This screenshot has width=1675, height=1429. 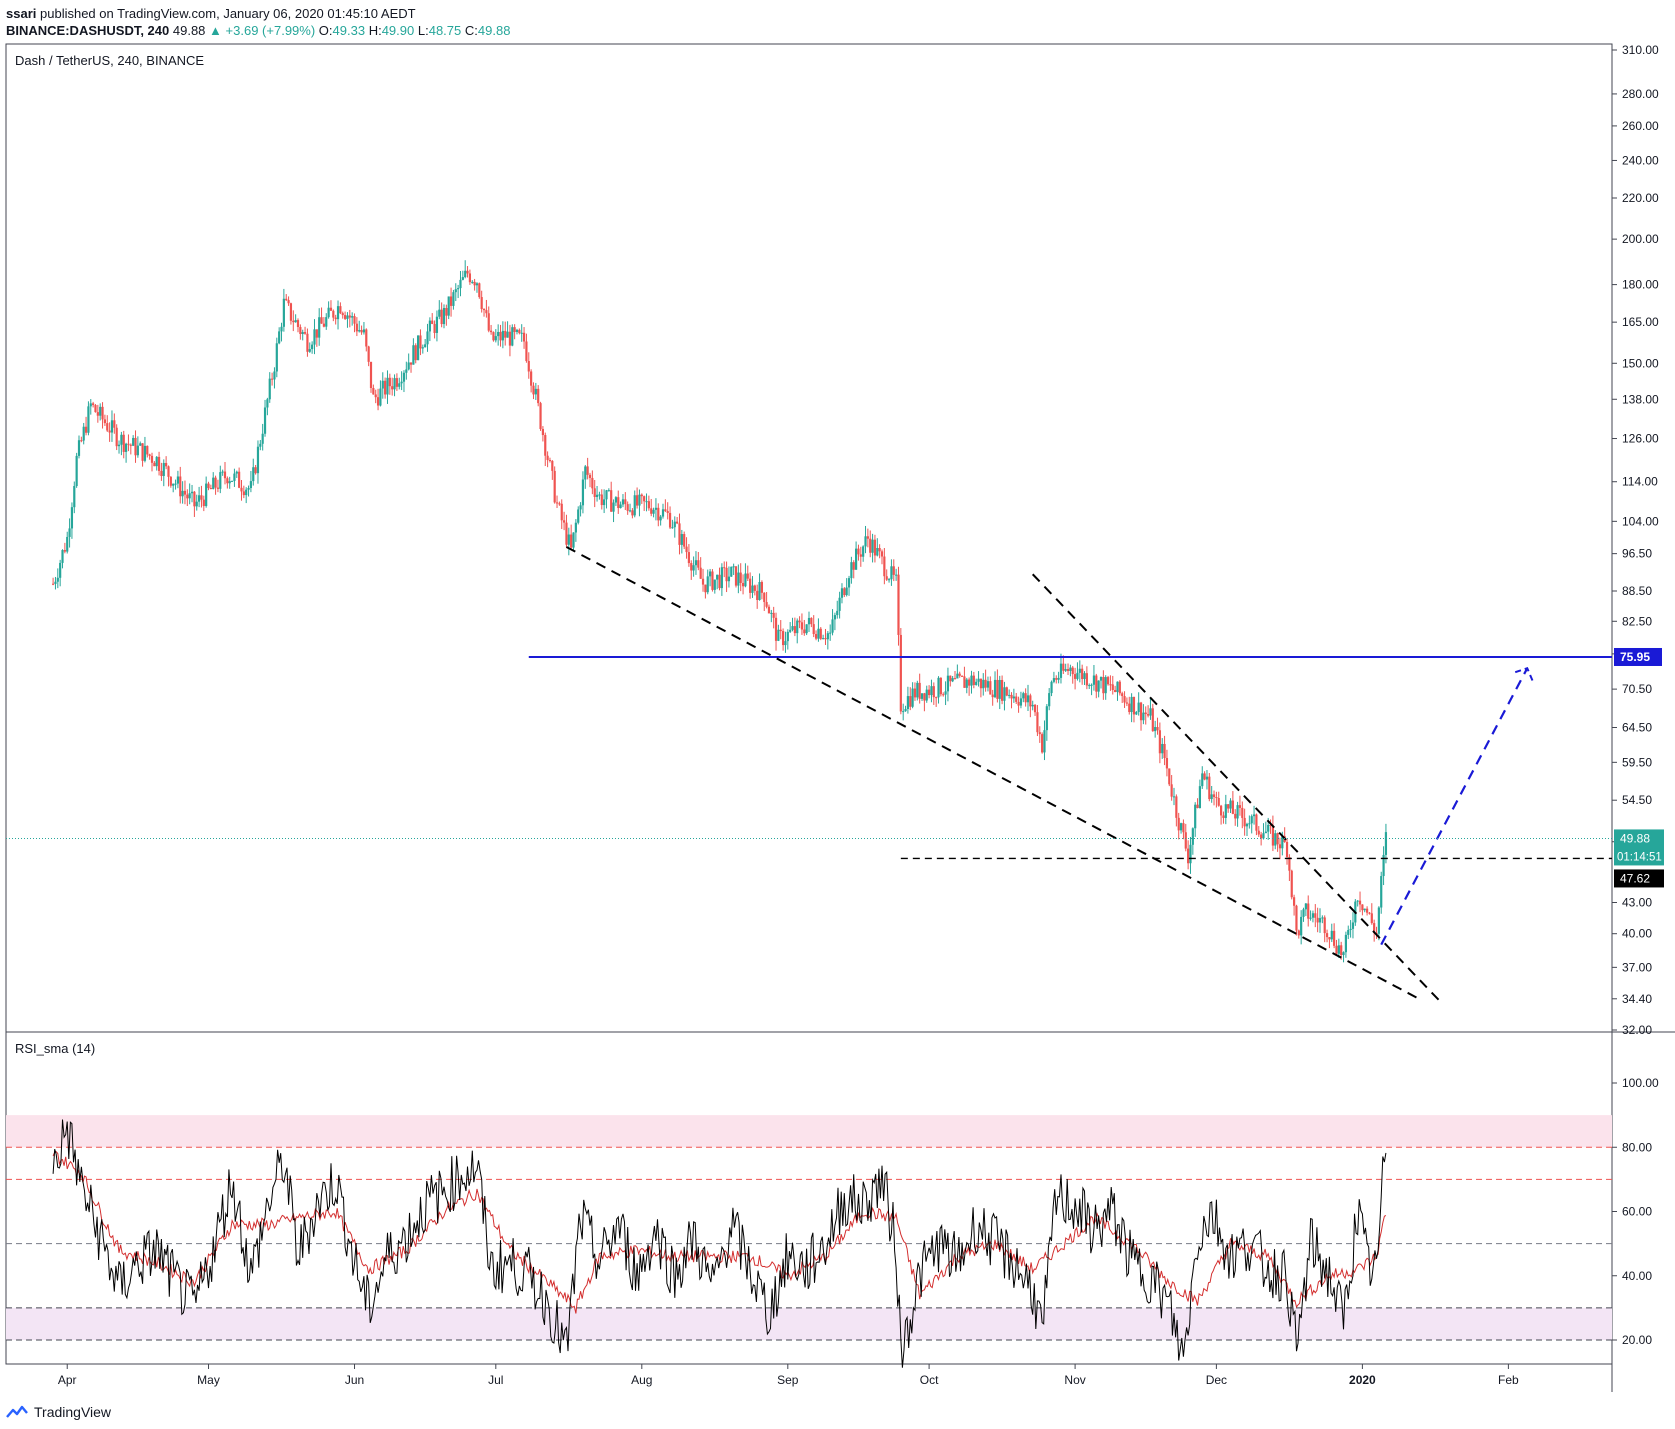 What do you see at coordinates (1637, 1030) in the screenshot?
I see `price-axis-label: 32.00` at bounding box center [1637, 1030].